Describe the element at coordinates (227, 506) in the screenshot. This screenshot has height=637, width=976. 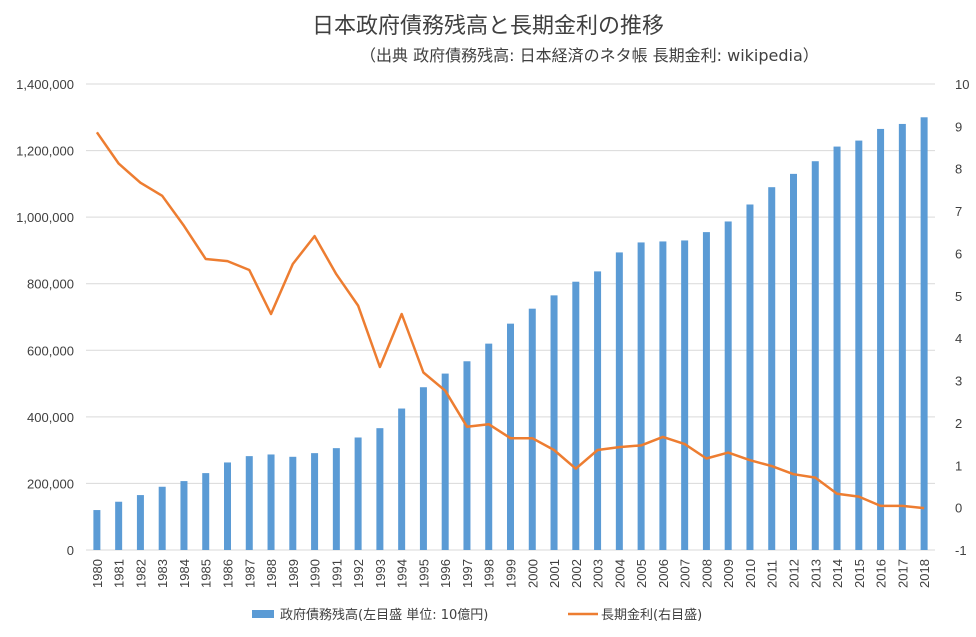
I see `bar-1986` at that location.